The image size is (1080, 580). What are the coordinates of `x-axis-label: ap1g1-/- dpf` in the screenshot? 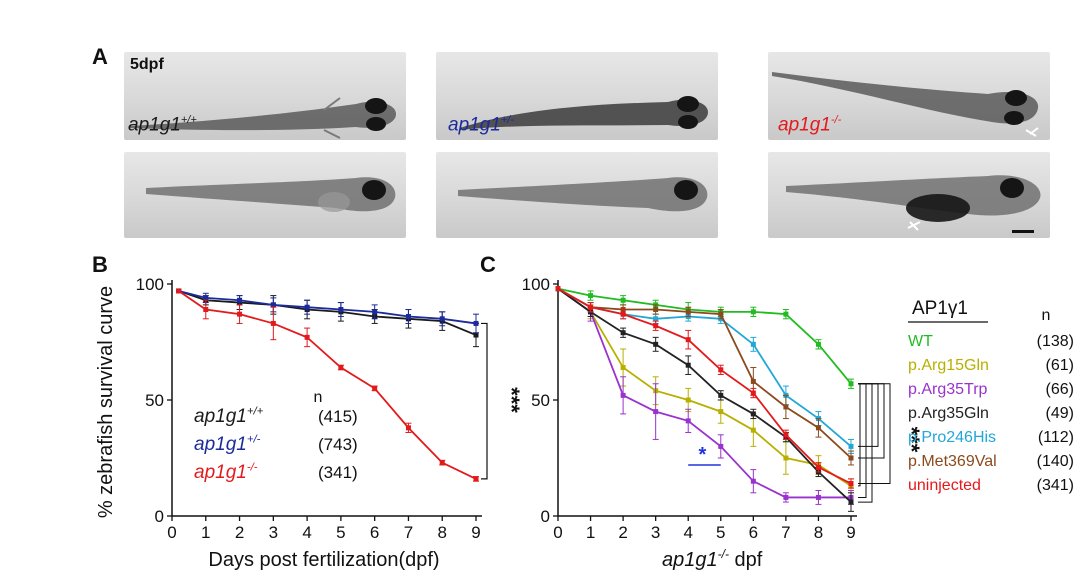 It's located at (712, 559).